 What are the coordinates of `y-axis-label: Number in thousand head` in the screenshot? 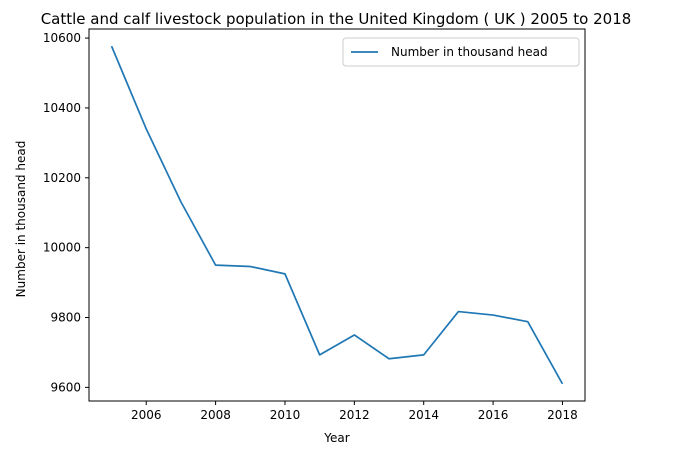 It's located at (21, 219).